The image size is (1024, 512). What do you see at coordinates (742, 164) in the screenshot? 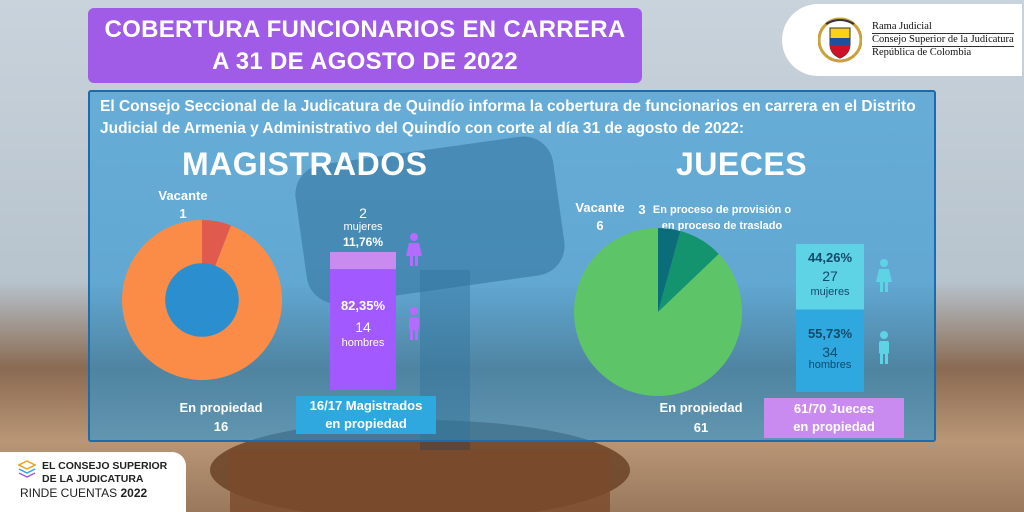
I see `jueces-heading: JUECES` at bounding box center [742, 164].